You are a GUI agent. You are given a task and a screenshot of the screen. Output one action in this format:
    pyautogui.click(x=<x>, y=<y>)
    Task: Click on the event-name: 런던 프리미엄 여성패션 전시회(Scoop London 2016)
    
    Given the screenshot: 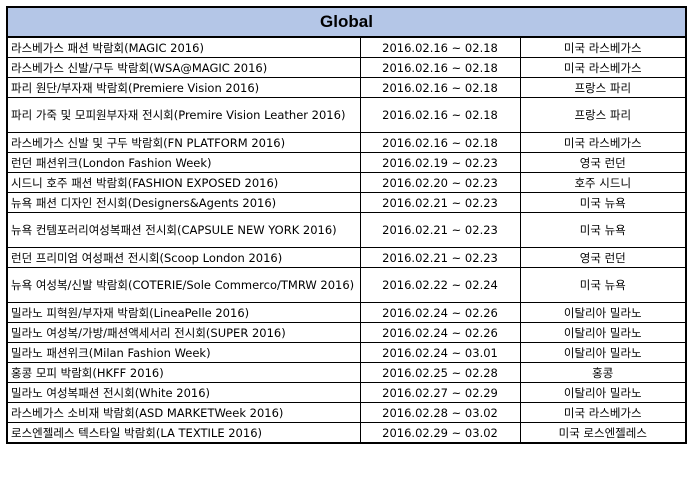 What is the action you would take?
    pyautogui.click(x=183, y=257)
    